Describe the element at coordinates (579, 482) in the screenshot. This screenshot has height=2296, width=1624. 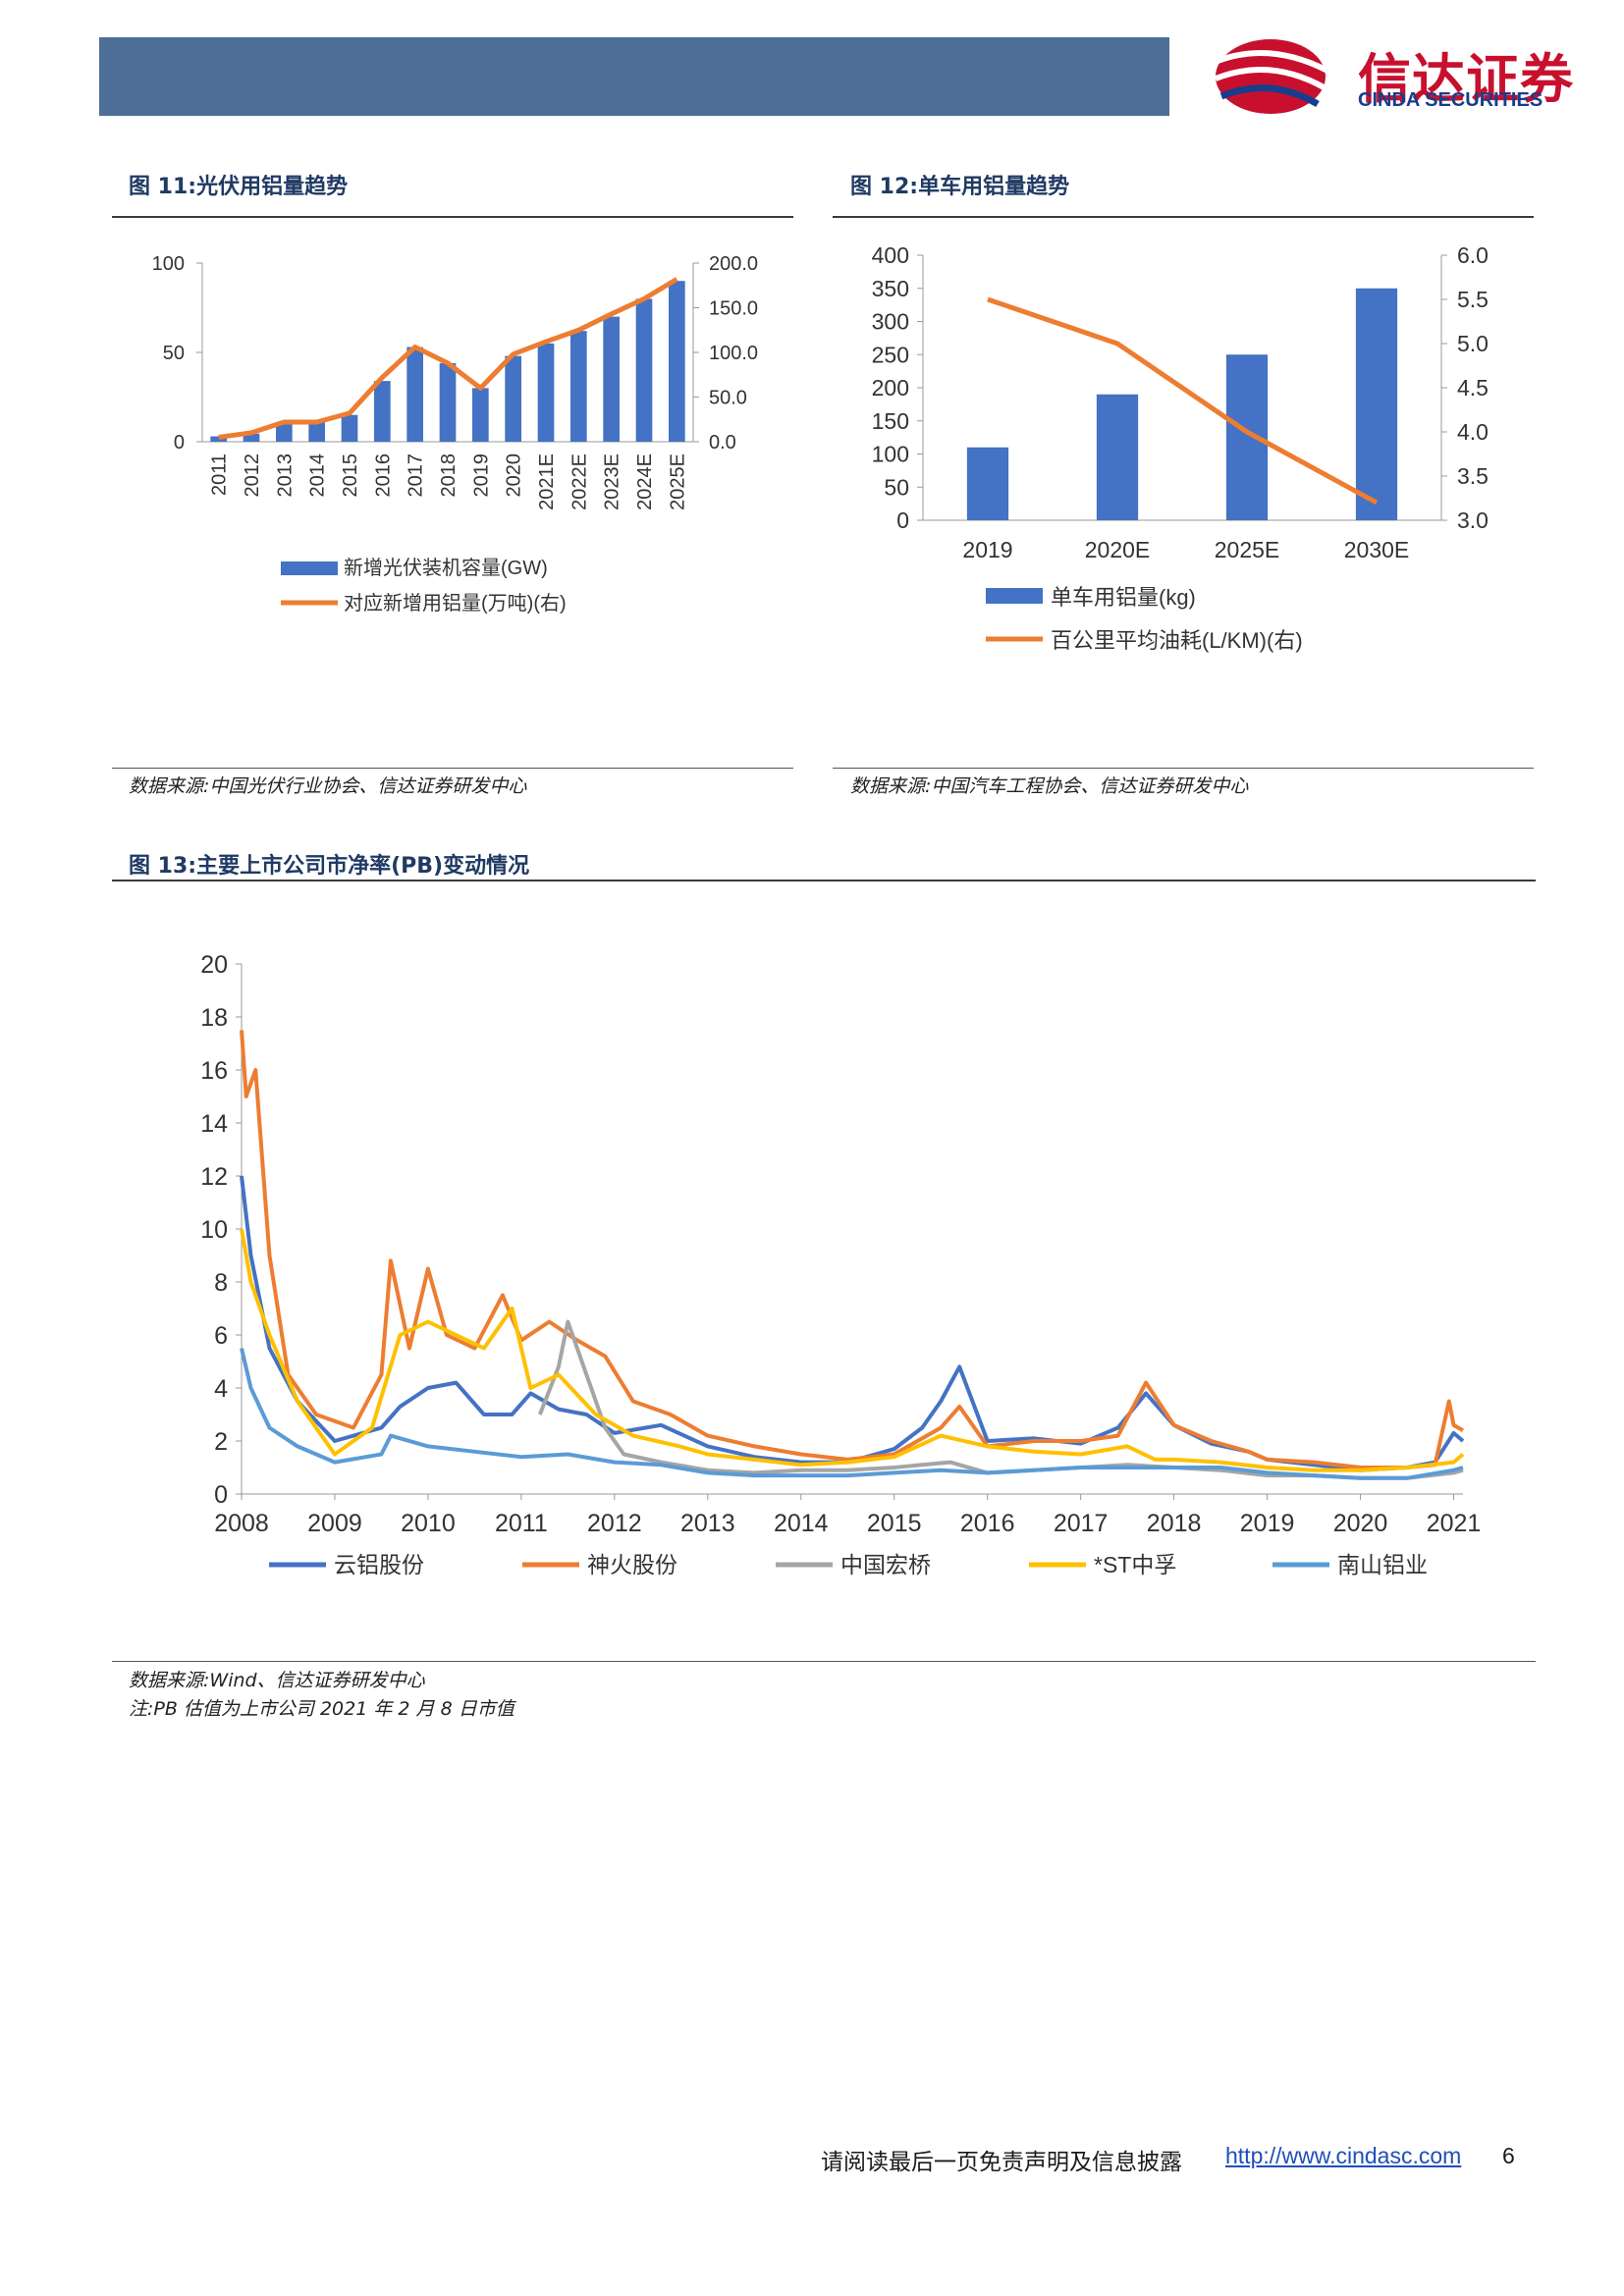
I see `fig11-x-tick-label: 2022E` at that location.